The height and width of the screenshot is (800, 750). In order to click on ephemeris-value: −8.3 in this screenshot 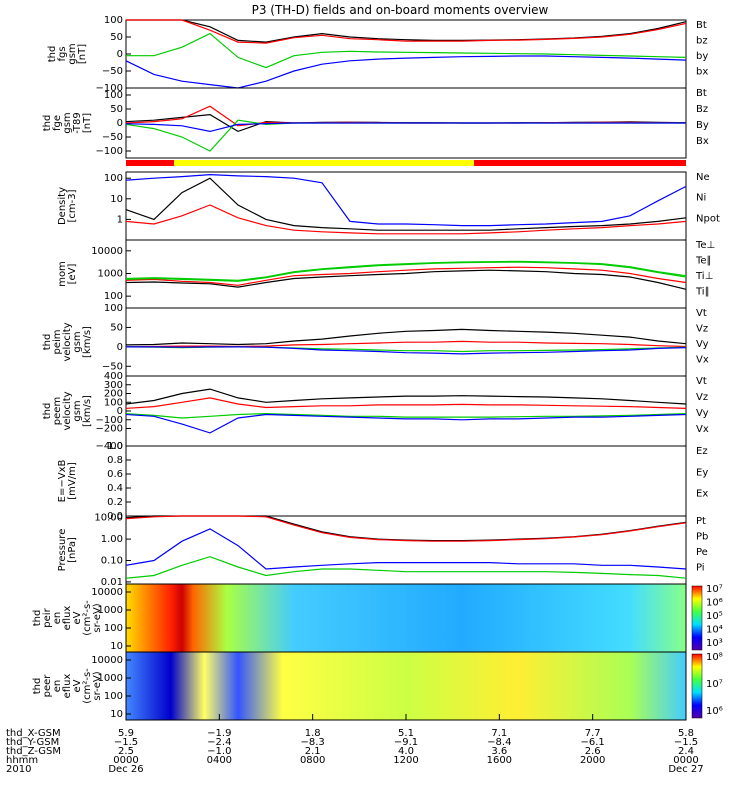, I will do `click(313, 742)`.